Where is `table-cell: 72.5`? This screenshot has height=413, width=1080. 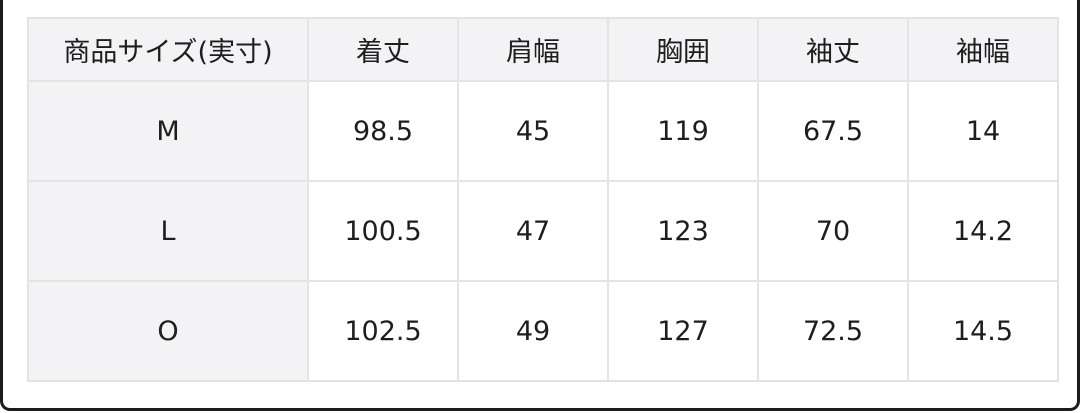 table-cell: 72.5 is located at coordinates (833, 331).